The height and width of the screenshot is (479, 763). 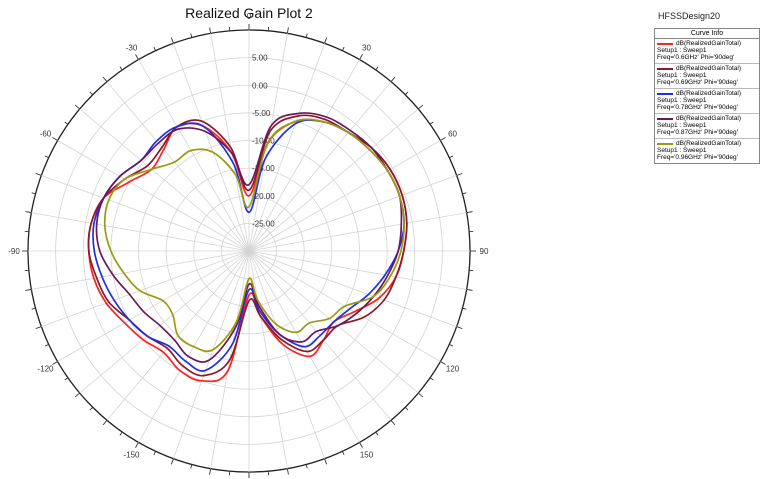 What do you see at coordinates (697, 107) in the screenshot?
I see `legend-freq: Freq='0.78GHz' Phi='90deg'` at bounding box center [697, 107].